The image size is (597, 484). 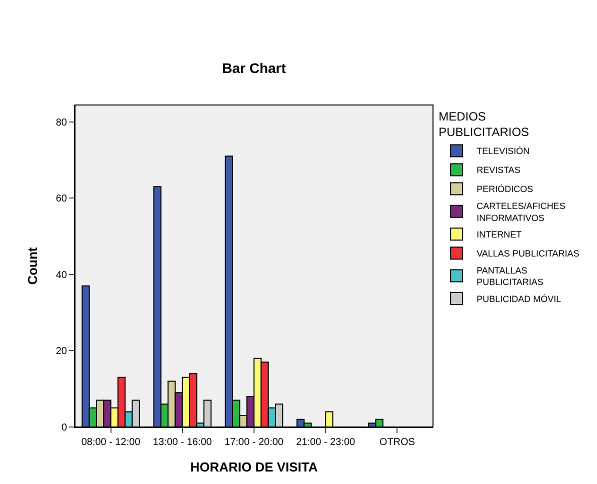 What do you see at coordinates (254, 442) in the screenshot?
I see `x-tick-label: 17:00 - 20:00` at bounding box center [254, 442].